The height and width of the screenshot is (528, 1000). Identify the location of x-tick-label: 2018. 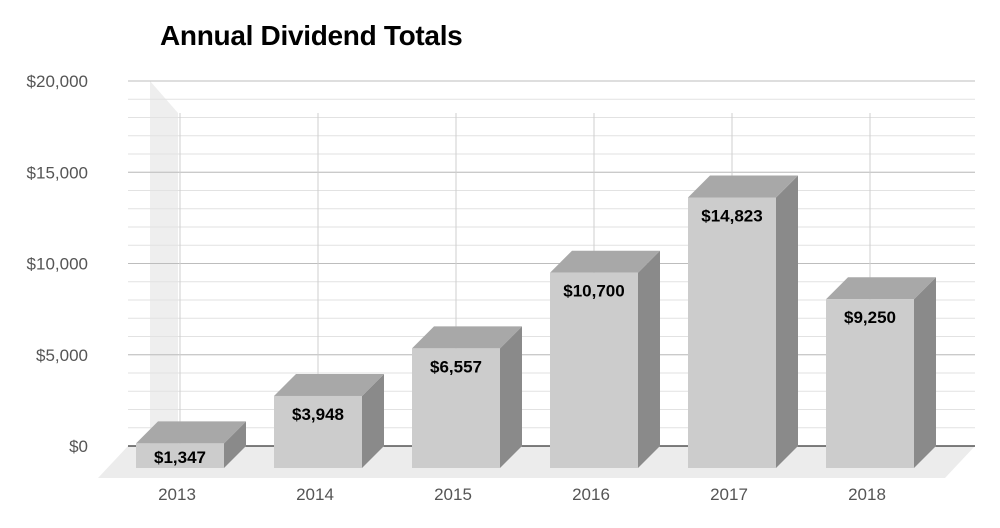
(867, 494).